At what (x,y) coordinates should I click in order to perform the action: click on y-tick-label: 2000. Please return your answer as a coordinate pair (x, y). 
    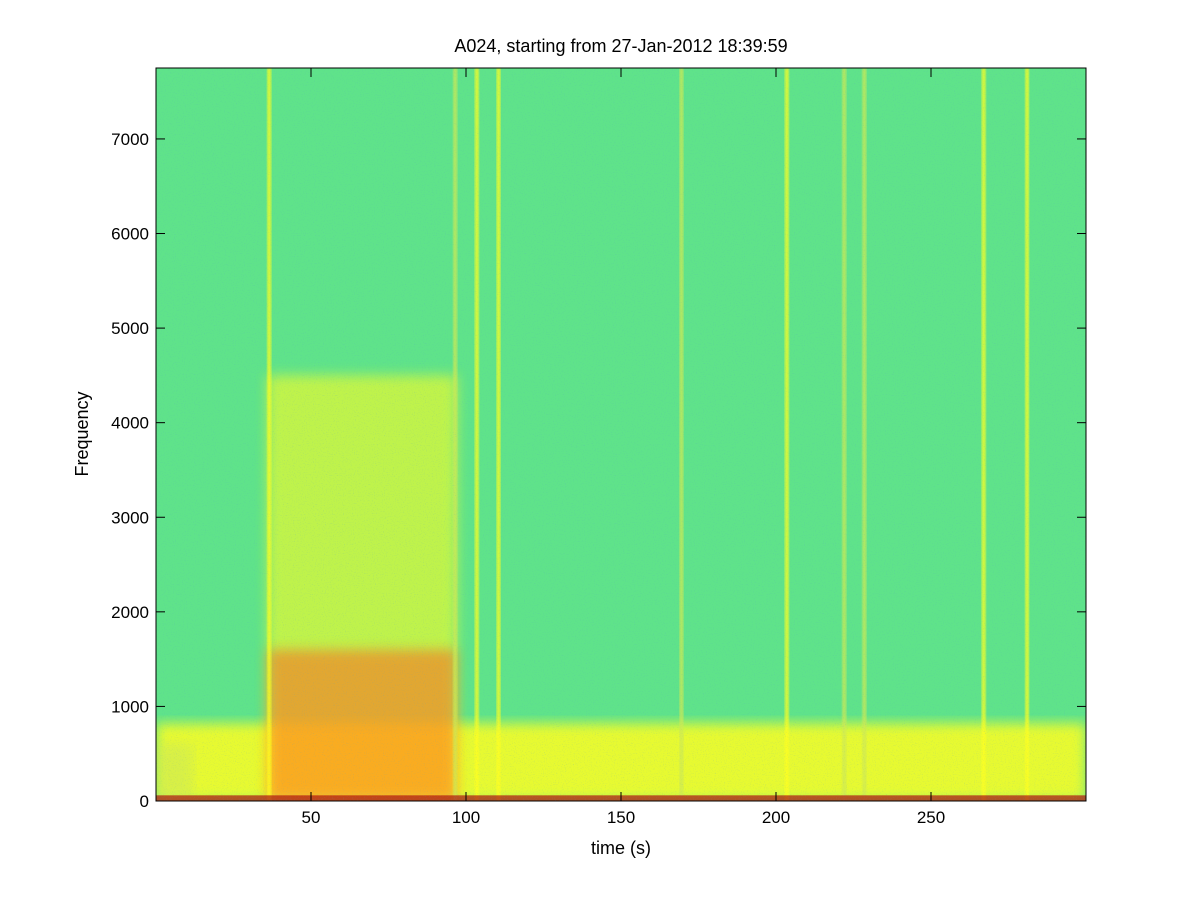
    Looking at the image, I should click on (130, 612).